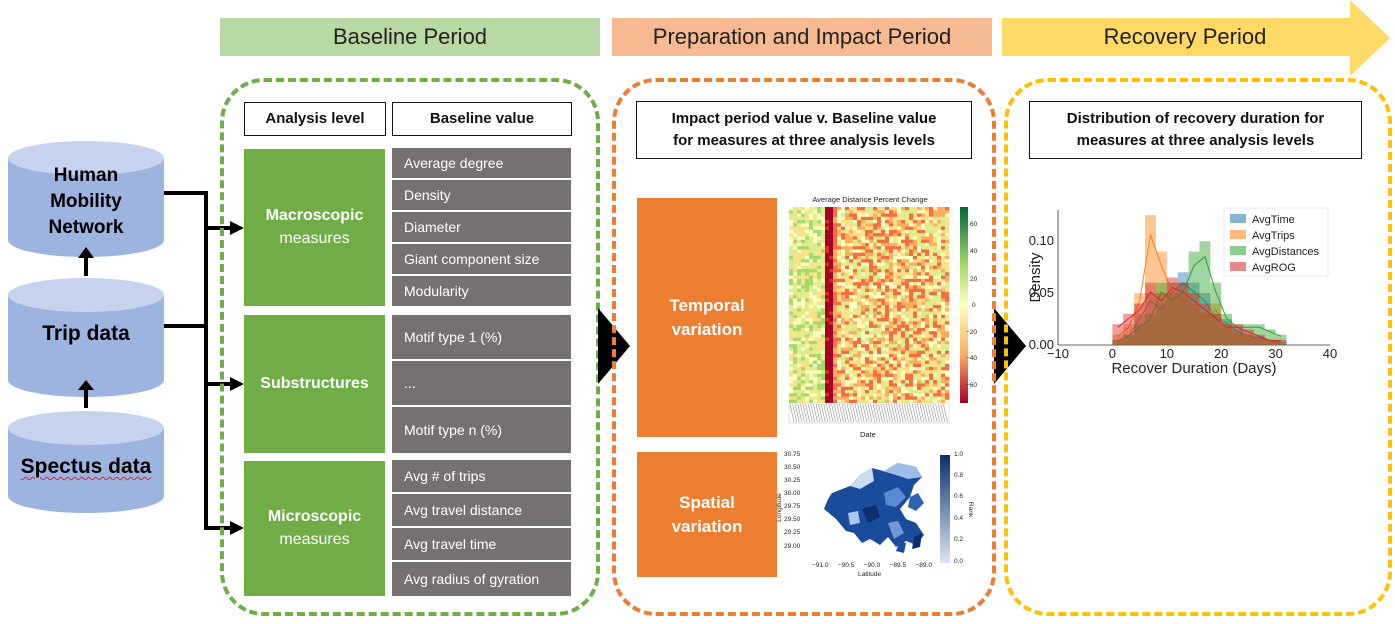  What do you see at coordinates (1167, 353) in the screenshot?
I see `x-tick-label: 10` at bounding box center [1167, 353].